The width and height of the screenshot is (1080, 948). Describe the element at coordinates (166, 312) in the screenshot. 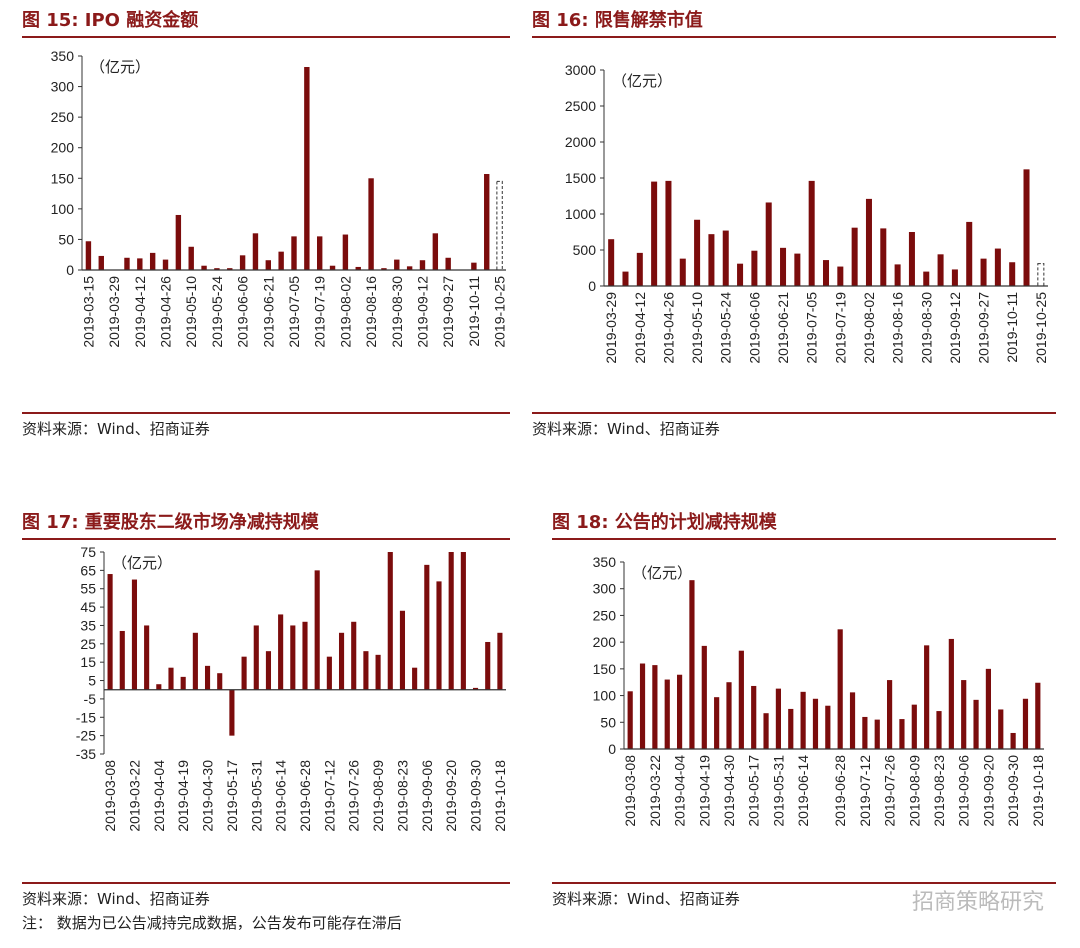

I see `x-tick-label: 2019-04-26` at that location.